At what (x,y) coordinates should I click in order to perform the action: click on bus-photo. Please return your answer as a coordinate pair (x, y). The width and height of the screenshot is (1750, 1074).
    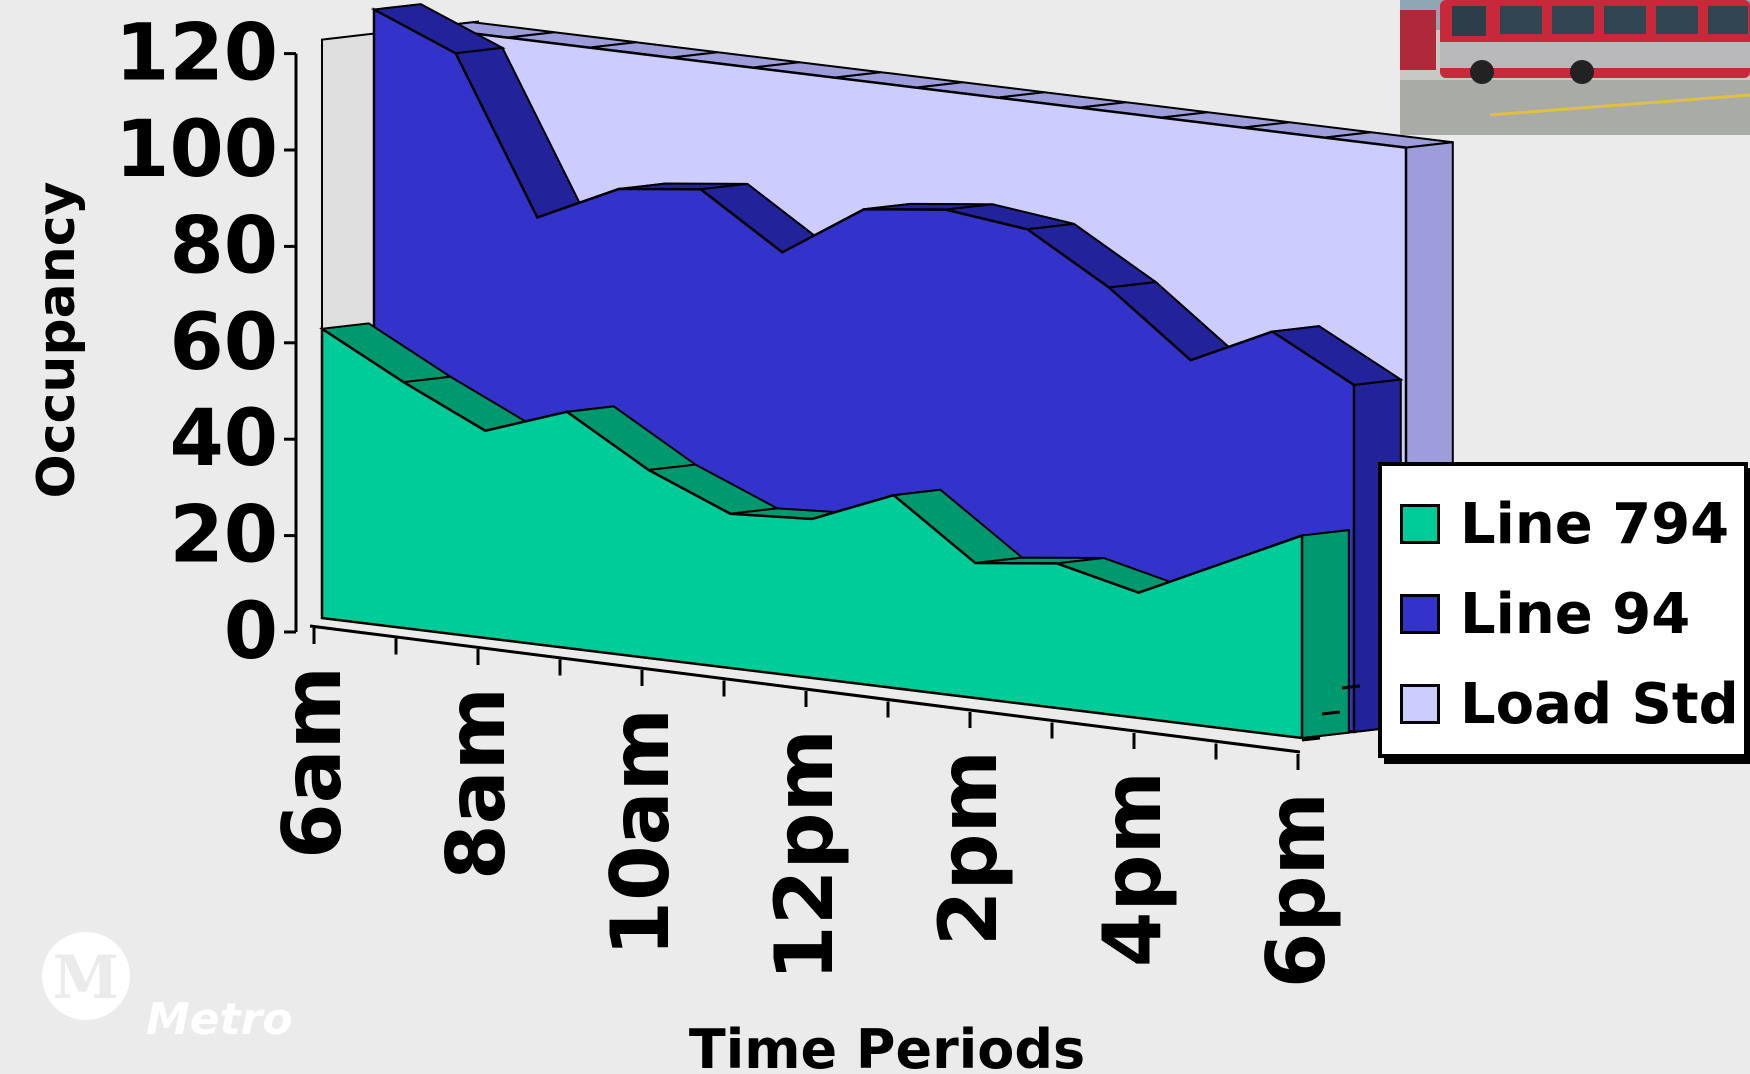
    Looking at the image, I should click on (1575, 67).